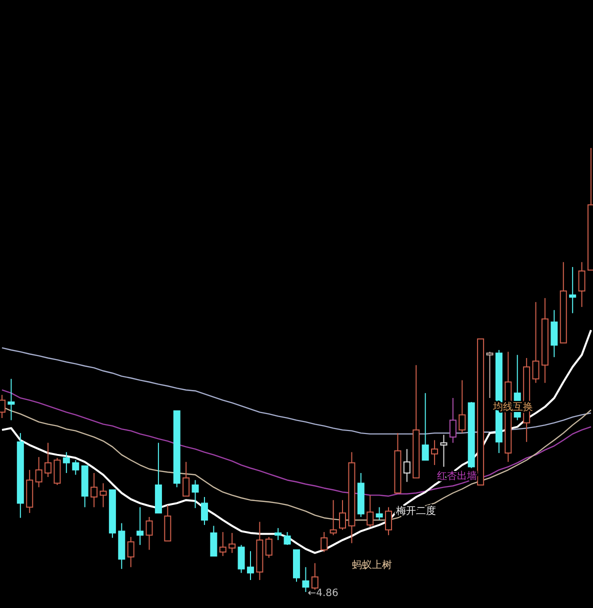 The height and width of the screenshot is (608, 593). Describe the element at coordinates (323, 593) in the screenshot. I see `annotation: ←4.86` at that location.